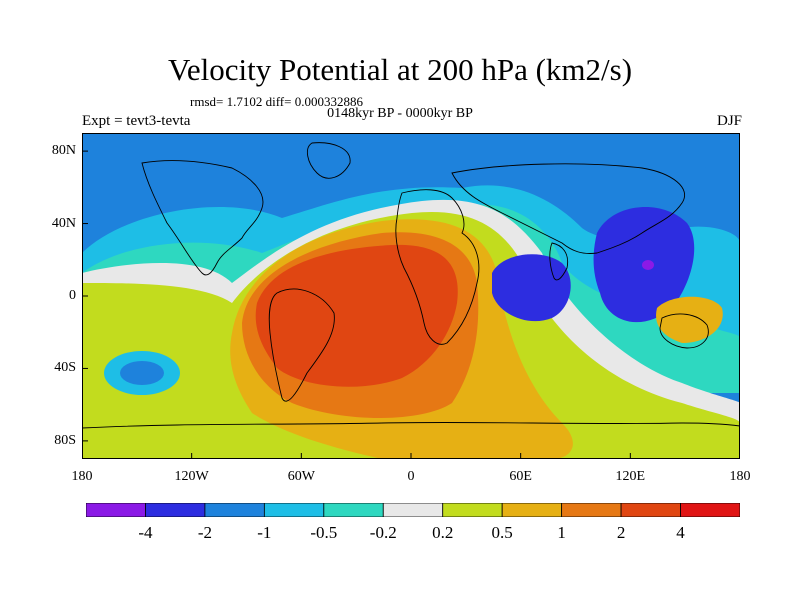 The width and height of the screenshot is (800, 600). I want to click on colorbar-label: 1, so click(561, 532).